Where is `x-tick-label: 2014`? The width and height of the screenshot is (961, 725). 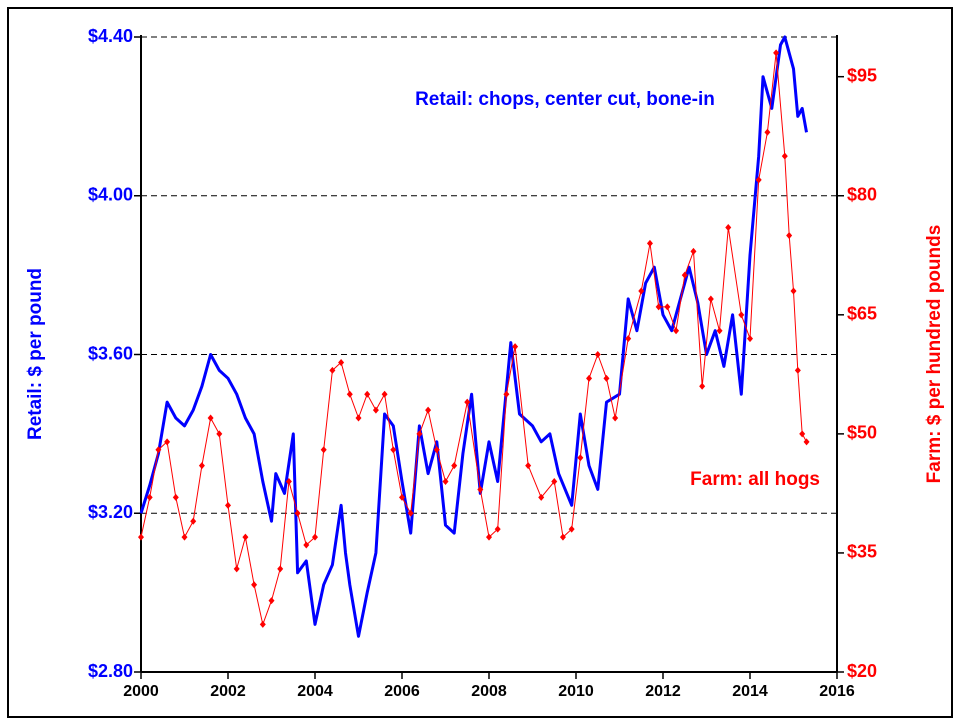 x-tick-label: 2014 is located at coordinates (750, 691).